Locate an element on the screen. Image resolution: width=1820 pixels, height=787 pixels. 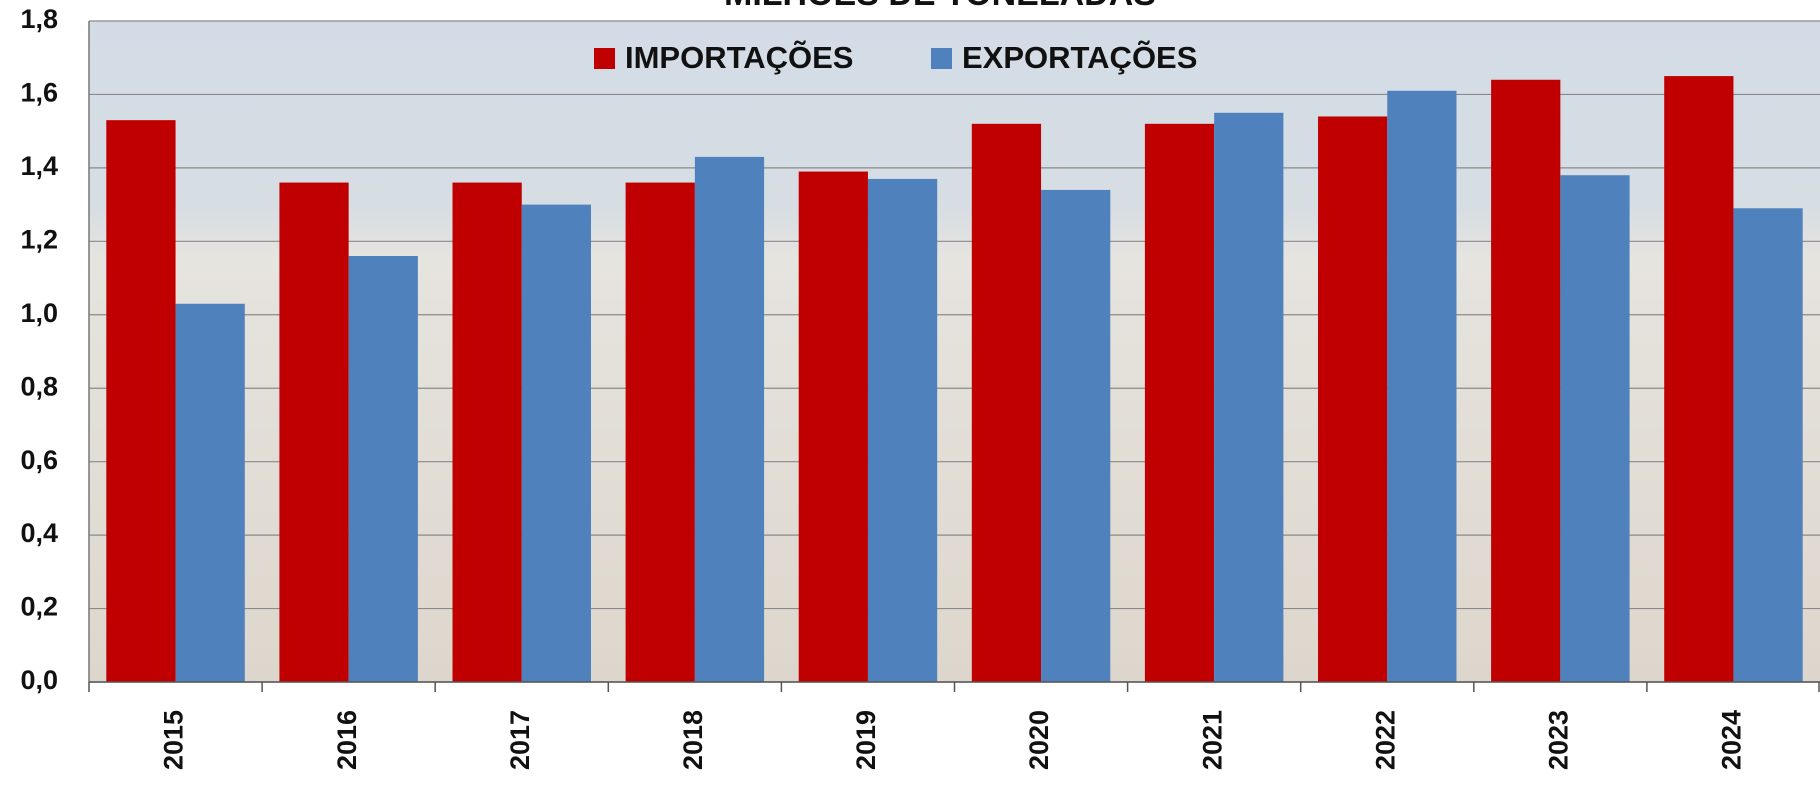
x-tick-label: 2018 is located at coordinates (693, 740).